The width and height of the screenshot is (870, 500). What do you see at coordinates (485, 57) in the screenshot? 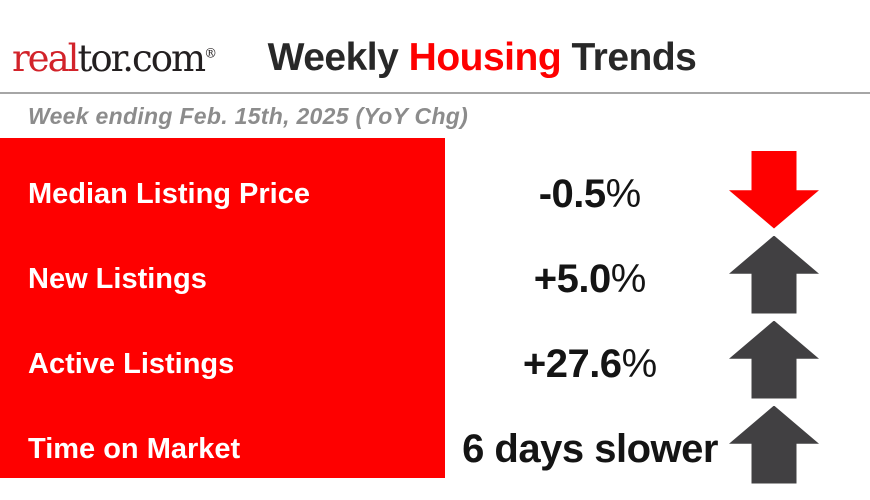
I see `title-highlight: Housing` at bounding box center [485, 57].